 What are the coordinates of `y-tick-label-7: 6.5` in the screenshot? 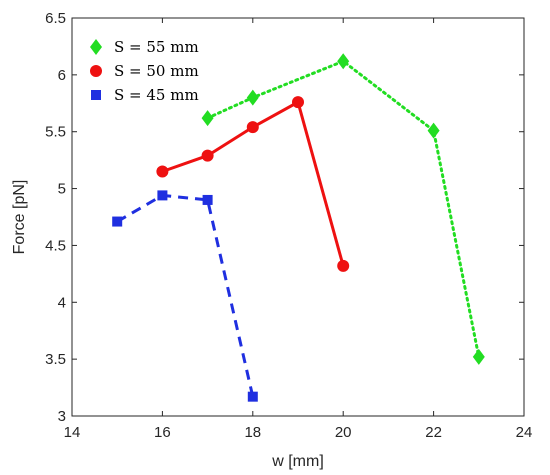 It's located at (55, 18).